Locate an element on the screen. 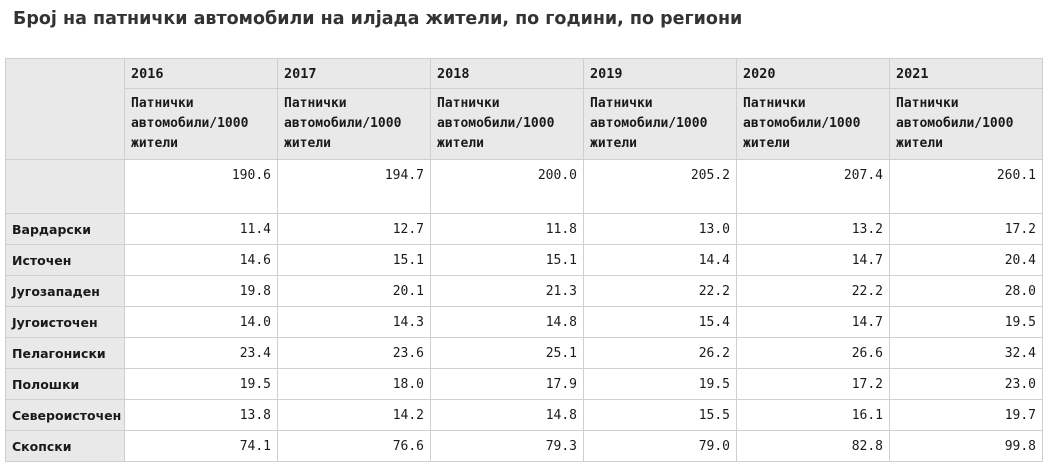 The width and height of the screenshot is (1048, 466). table-cell: 12.7 is located at coordinates (354, 229).